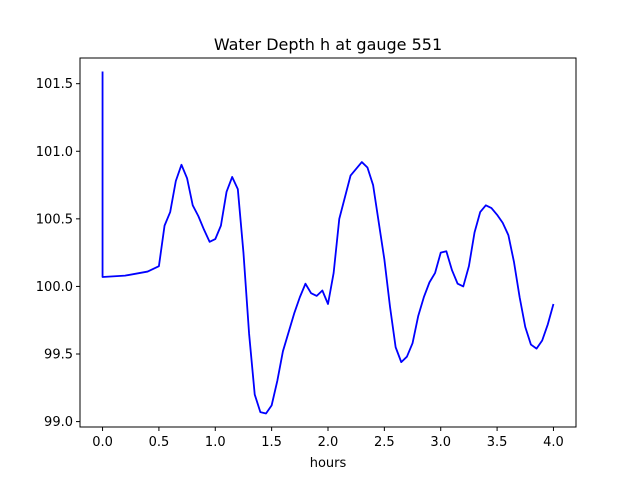 The height and width of the screenshot is (480, 640). I want to click on x-tick-label: 0.5, so click(159, 442).